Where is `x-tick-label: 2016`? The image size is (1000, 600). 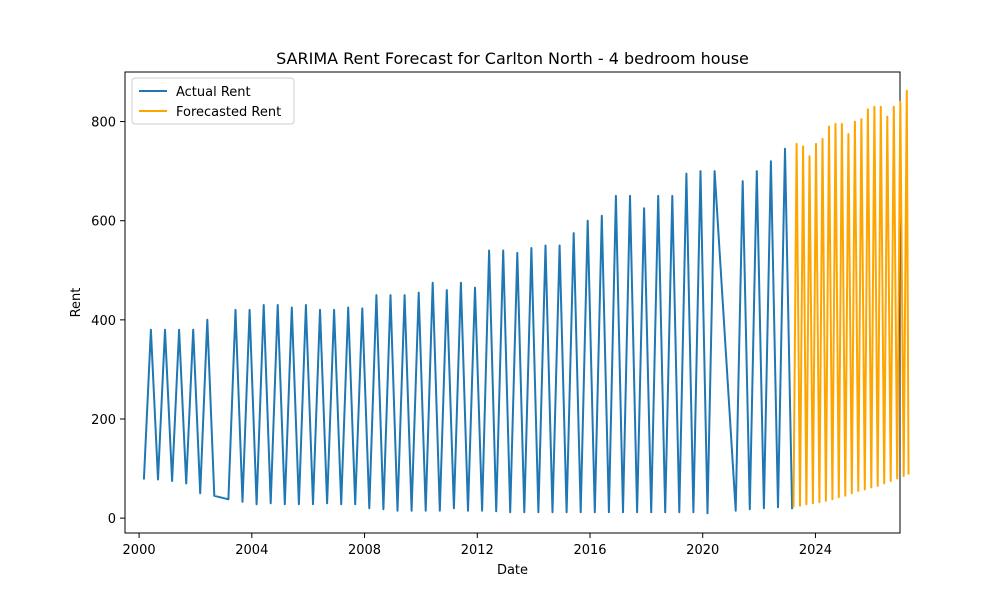
x-tick-label: 2016 is located at coordinates (589, 550).